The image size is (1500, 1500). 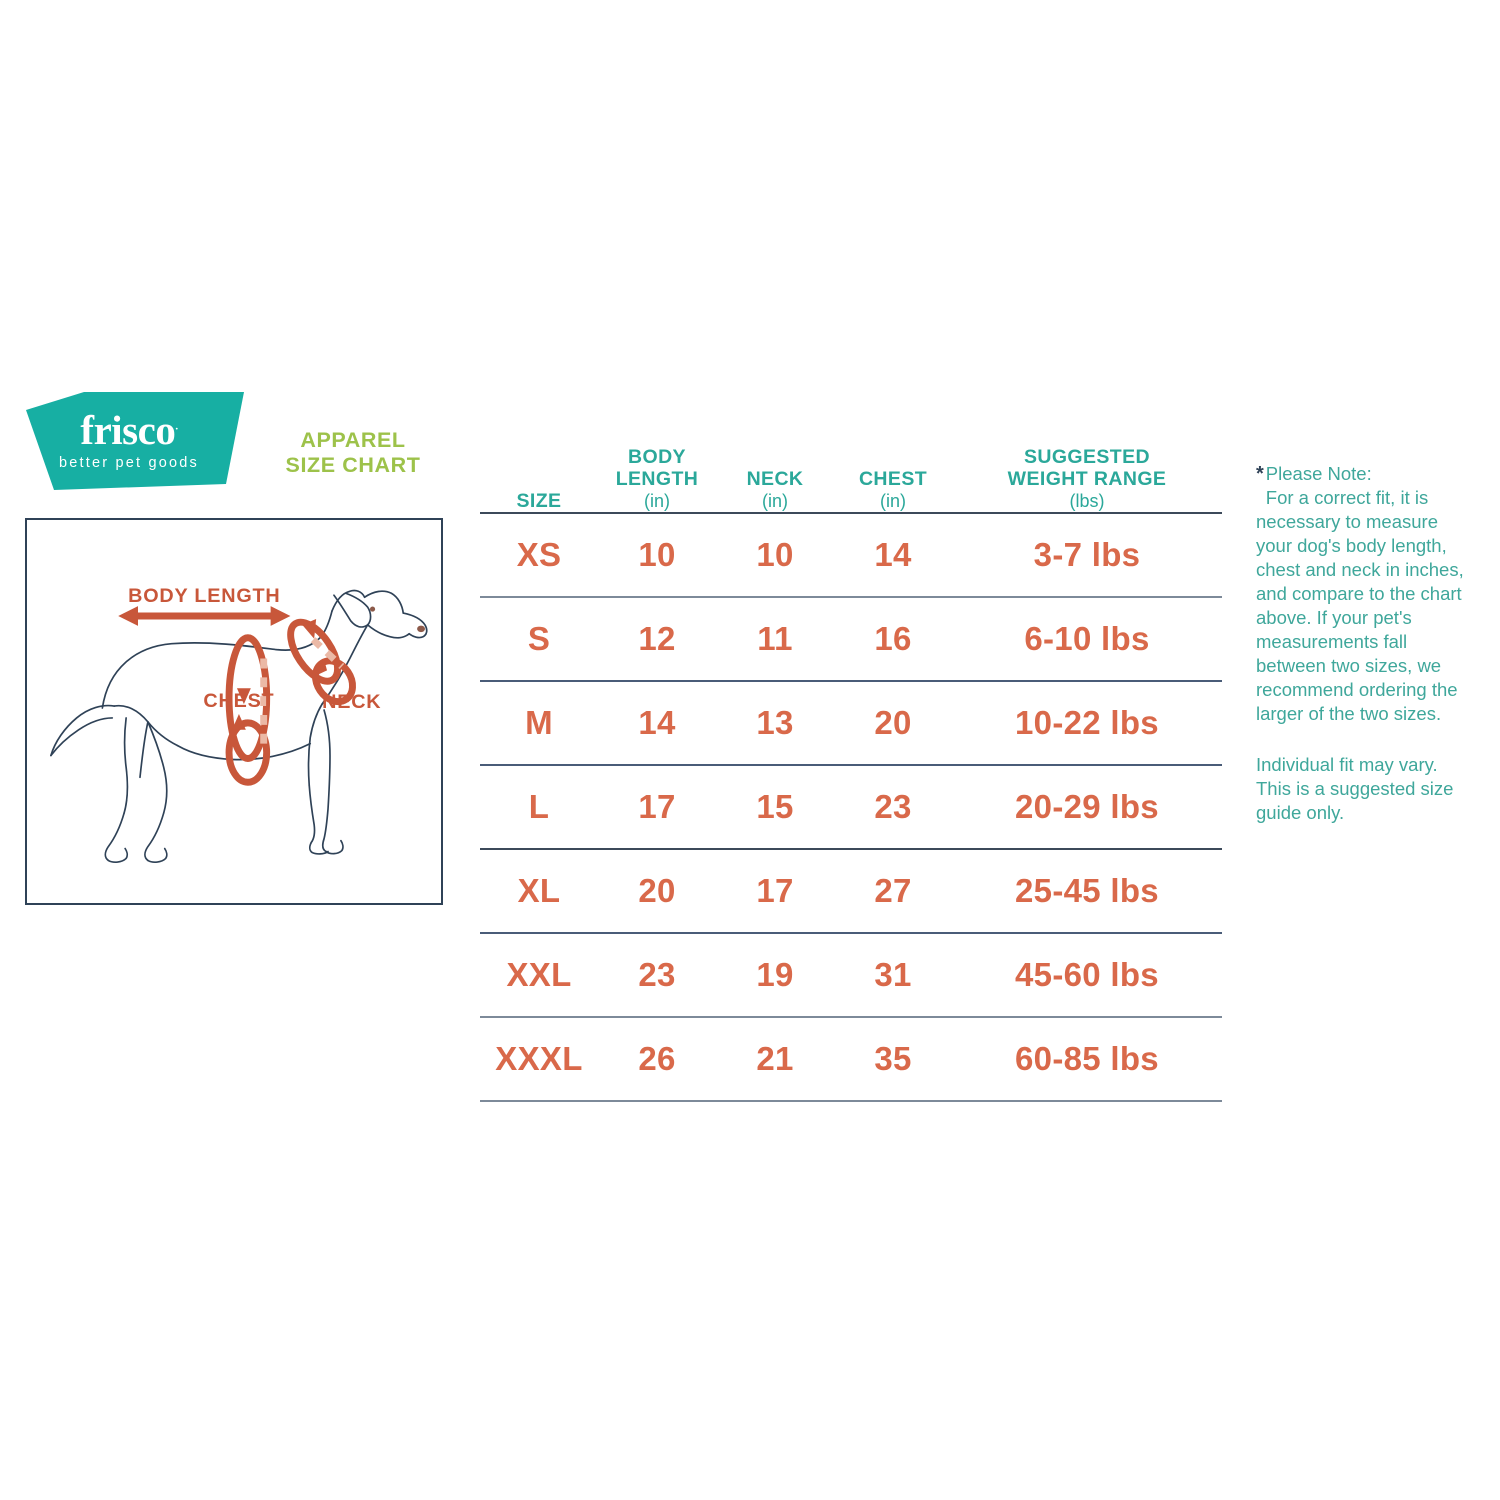 I want to click on neck-measure-loop, so click(x=321, y=662).